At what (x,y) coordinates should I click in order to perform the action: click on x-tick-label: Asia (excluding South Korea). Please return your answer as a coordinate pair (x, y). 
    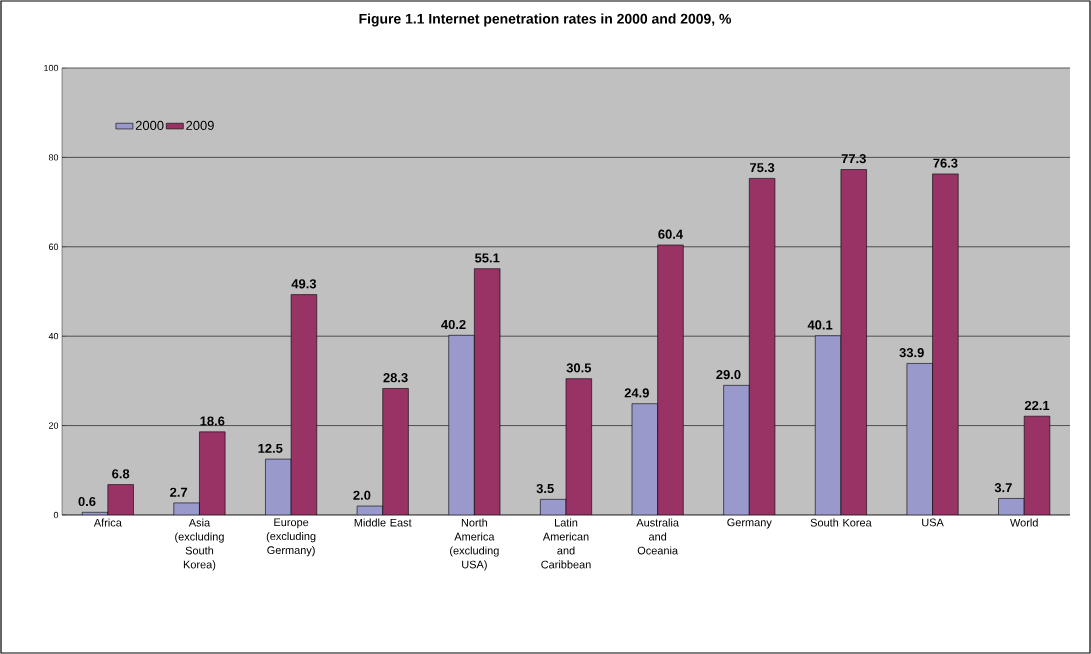
    Looking at the image, I should click on (199, 544).